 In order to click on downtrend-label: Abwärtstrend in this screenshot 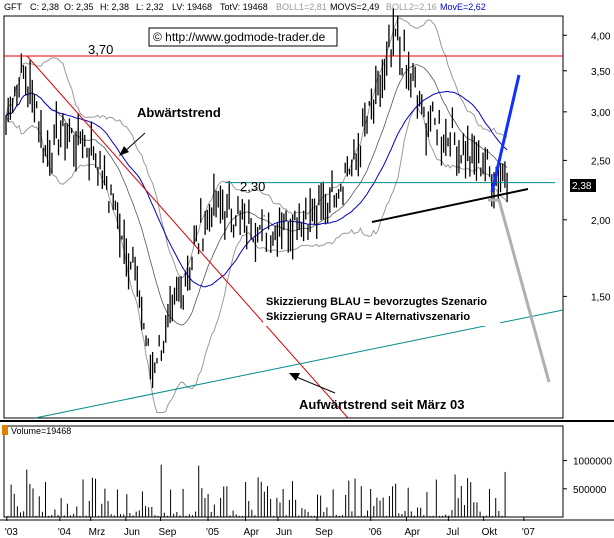, I will do `click(179, 112)`.